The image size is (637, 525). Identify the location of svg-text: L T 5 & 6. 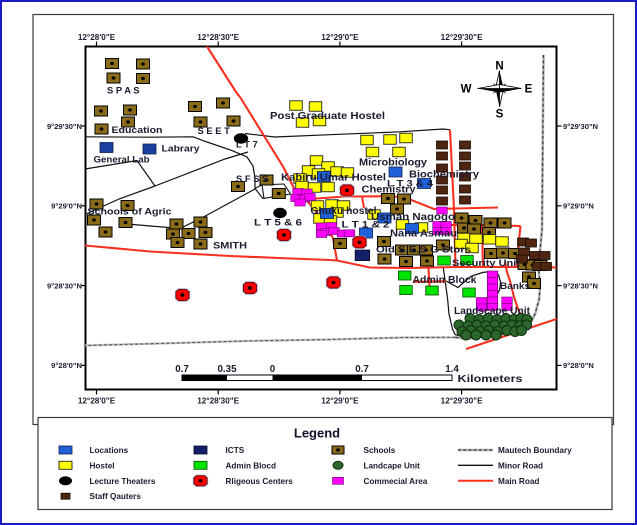
(278, 222).